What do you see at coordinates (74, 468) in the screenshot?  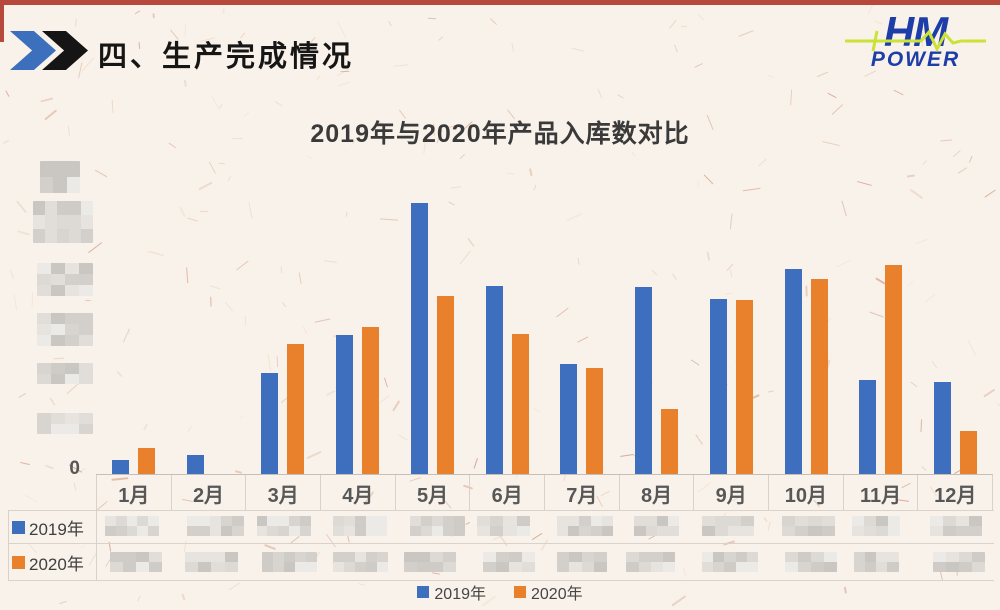 I see `y-axis-zero-label: 0` at bounding box center [74, 468].